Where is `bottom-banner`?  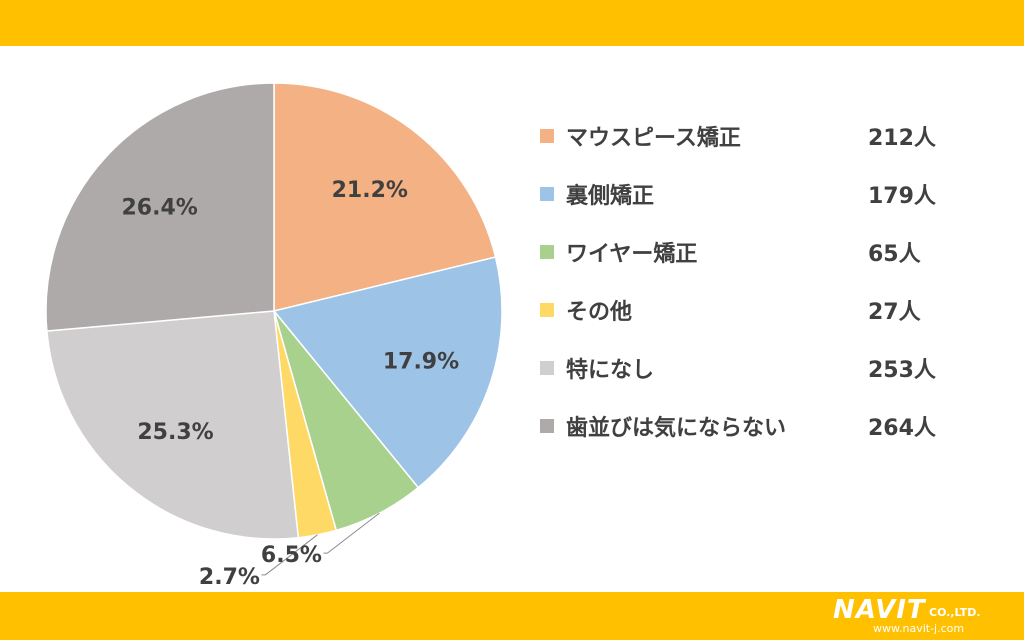
bottom-banner is located at coordinates (512, 616).